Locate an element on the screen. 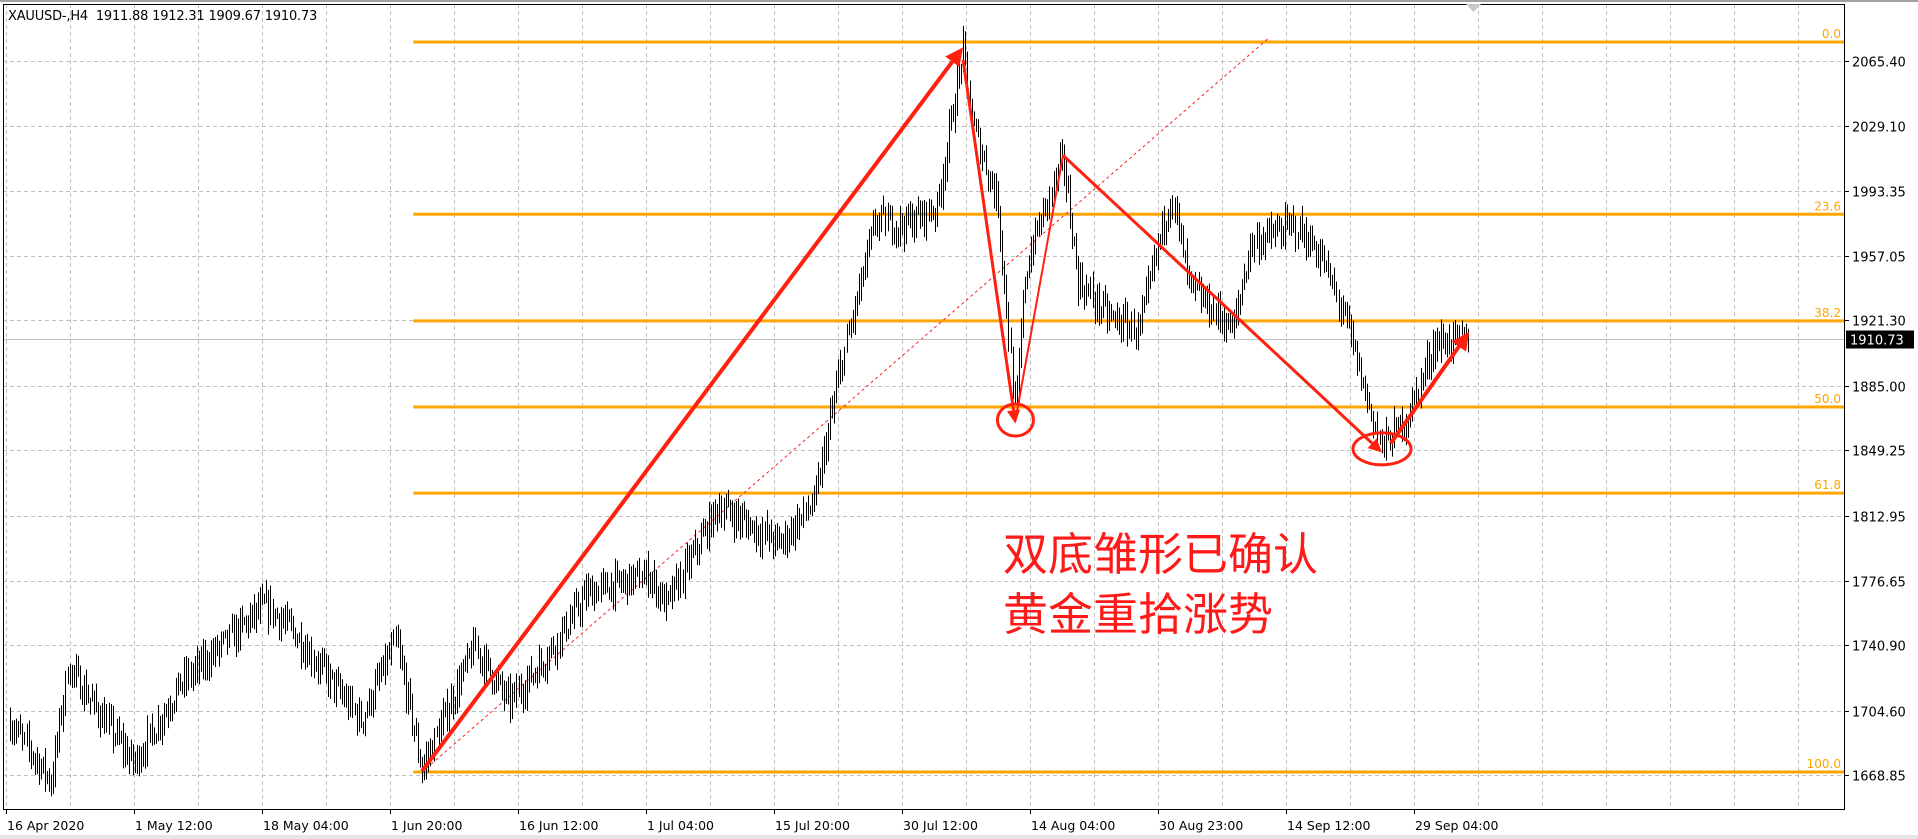 The width and height of the screenshot is (1918, 839). annotation-line-1: 双底雏形已确认 is located at coordinates (1161, 554).